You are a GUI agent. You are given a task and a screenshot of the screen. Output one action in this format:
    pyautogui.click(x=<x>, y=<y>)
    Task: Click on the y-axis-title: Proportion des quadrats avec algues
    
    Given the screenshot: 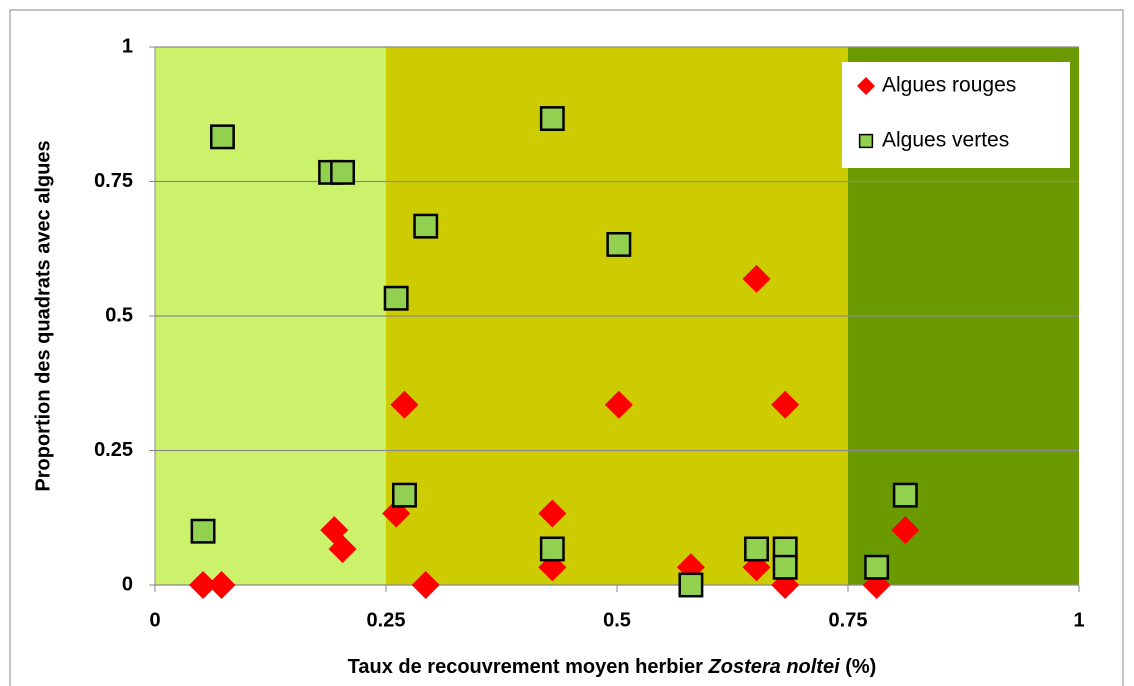 What is the action you would take?
    pyautogui.click(x=43, y=315)
    